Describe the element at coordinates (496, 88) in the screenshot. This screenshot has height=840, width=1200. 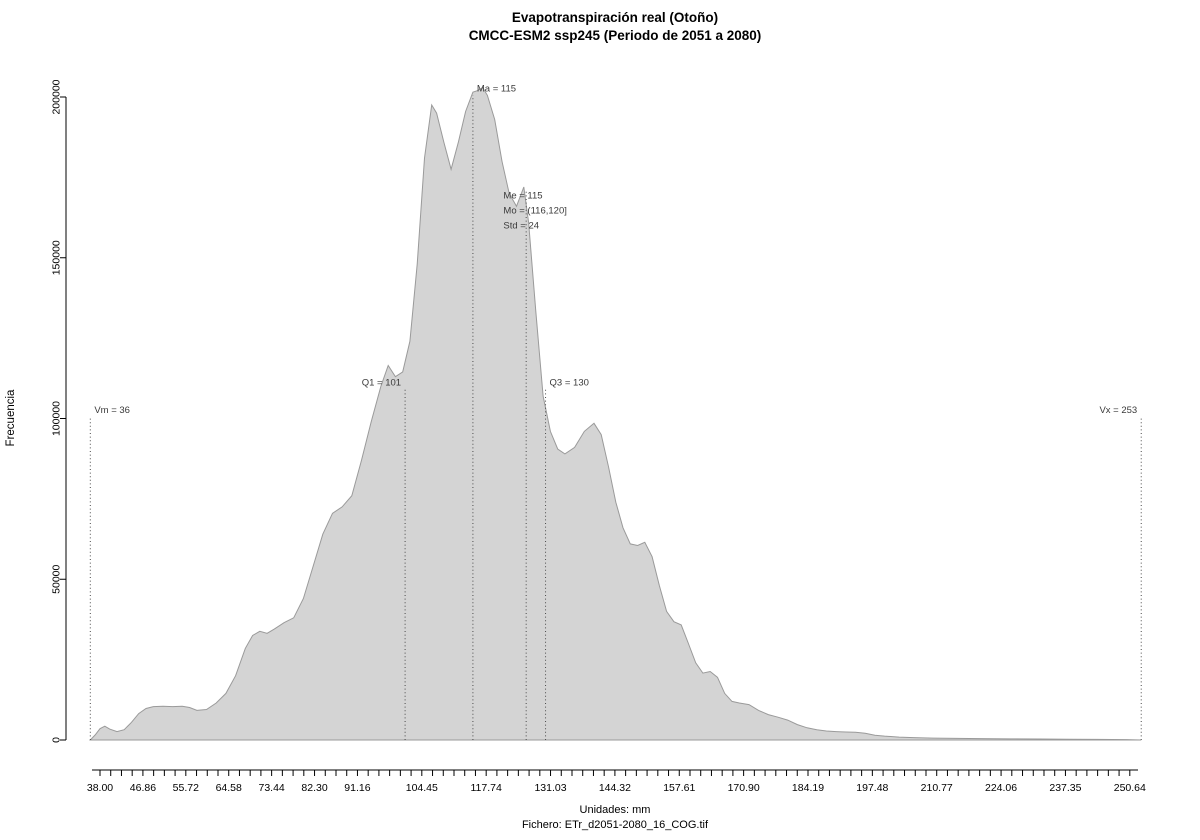
I see `stat-label-ma: Ma = 115` at that location.